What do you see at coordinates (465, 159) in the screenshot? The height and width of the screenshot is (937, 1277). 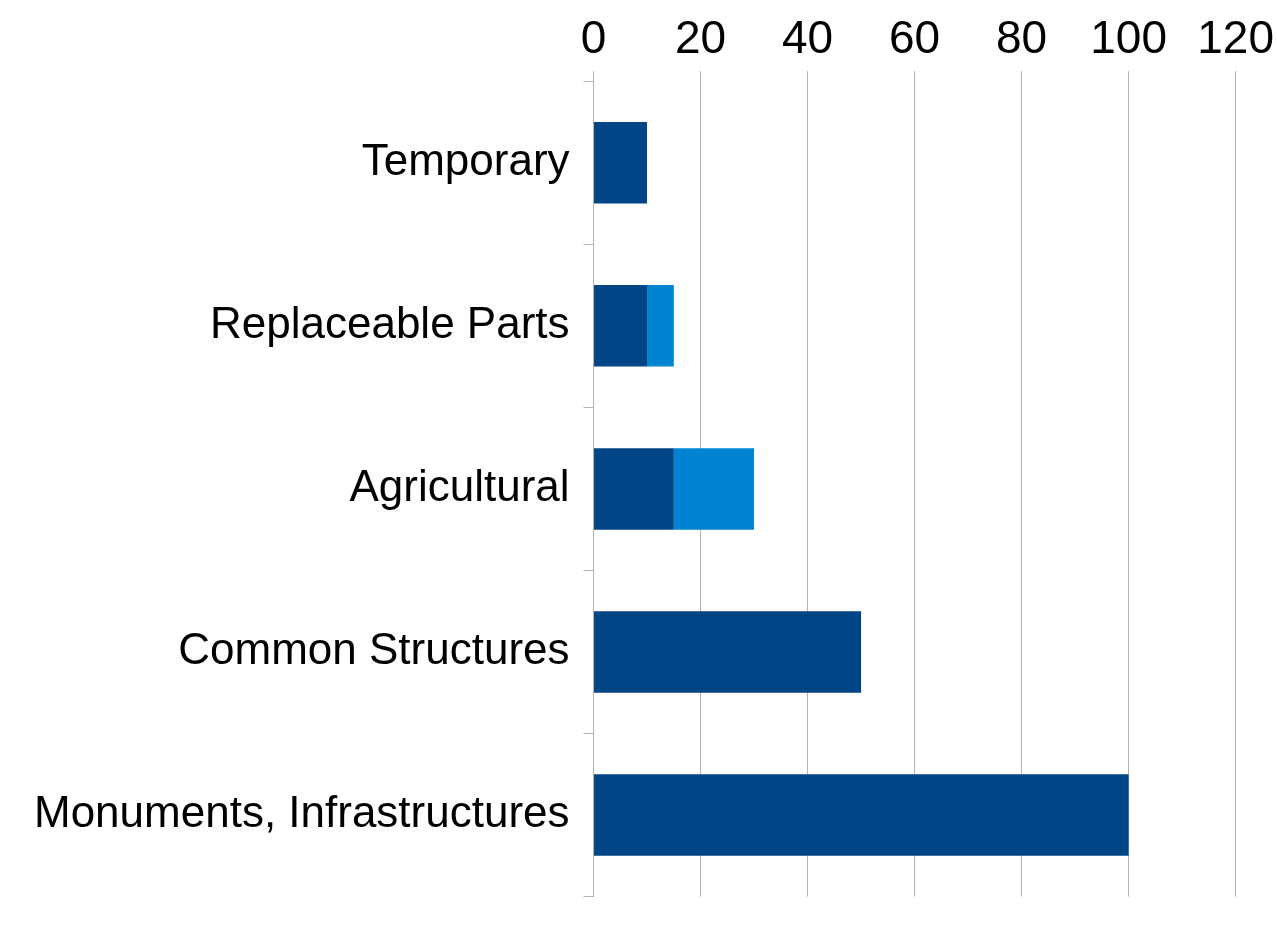 I see `y-tick-label: Temporary` at bounding box center [465, 159].